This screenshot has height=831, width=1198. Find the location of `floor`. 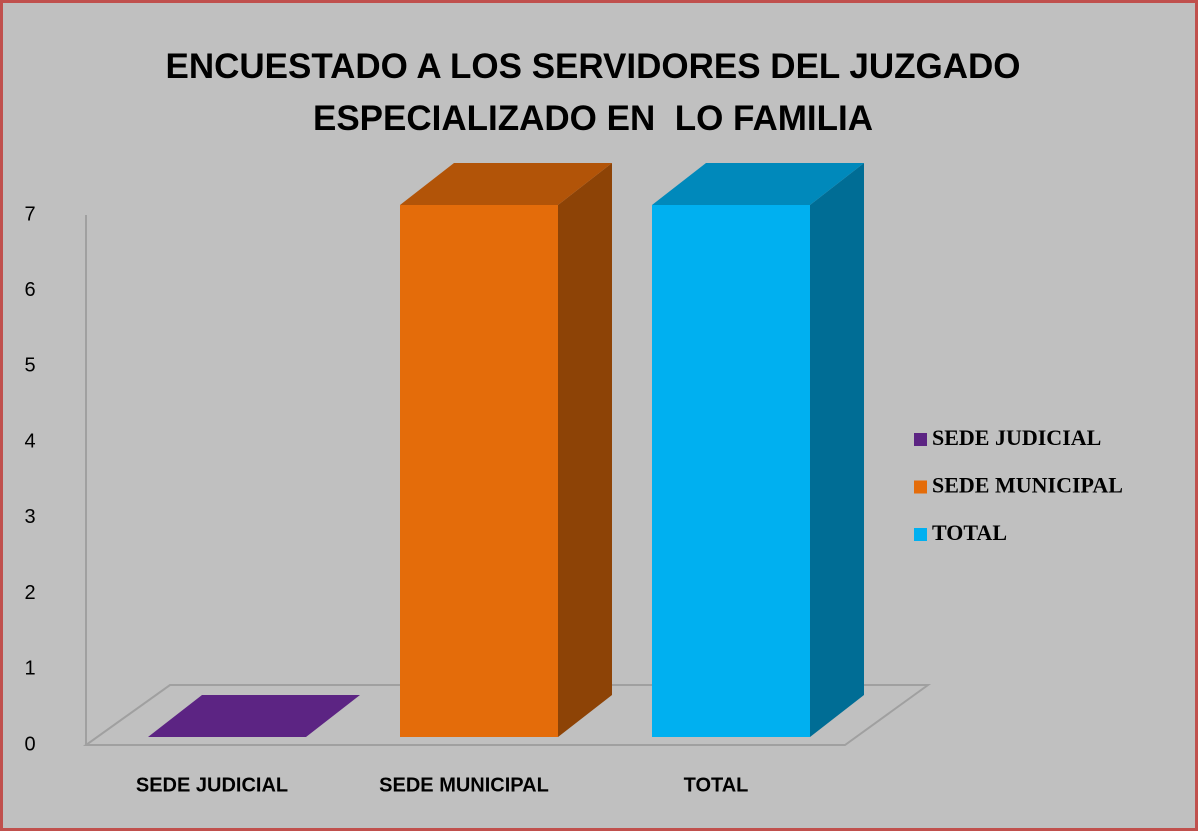

floor is located at coordinates (507, 715).